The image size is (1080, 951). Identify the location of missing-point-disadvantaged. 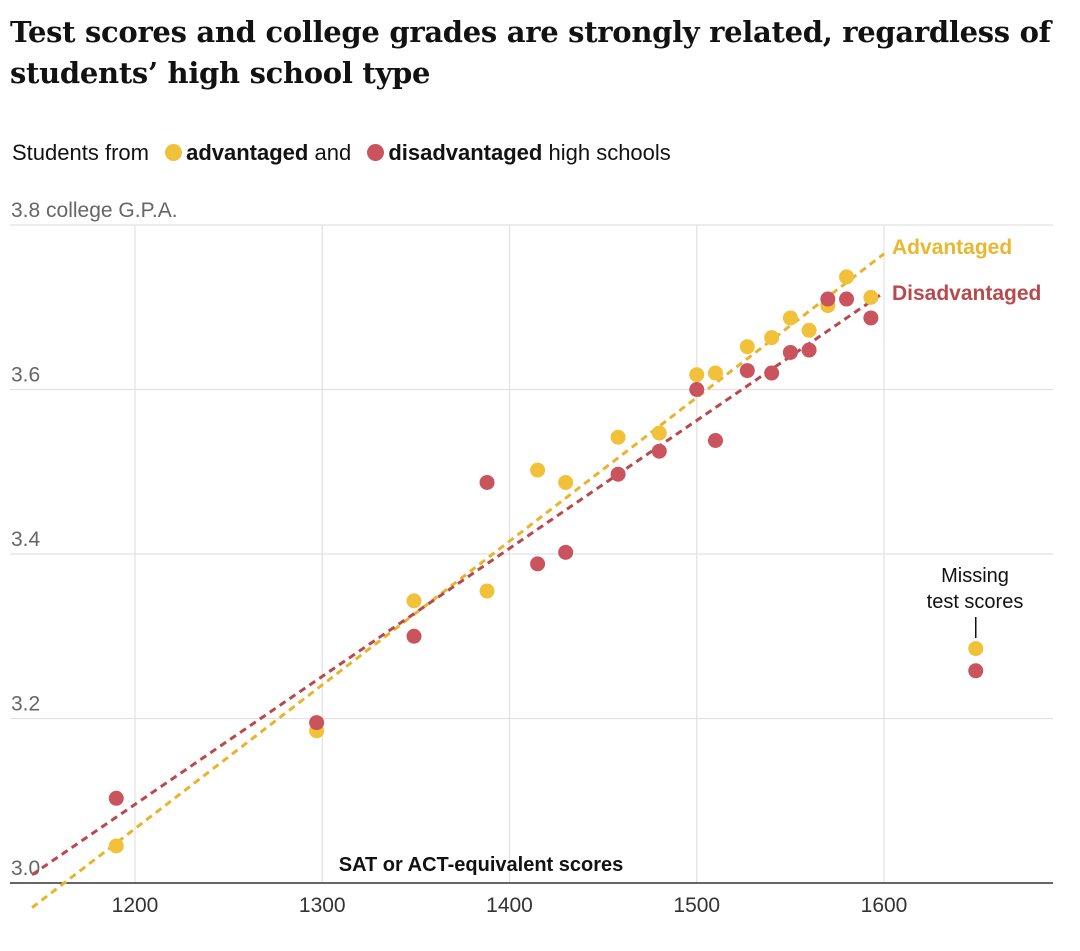
(976, 671).